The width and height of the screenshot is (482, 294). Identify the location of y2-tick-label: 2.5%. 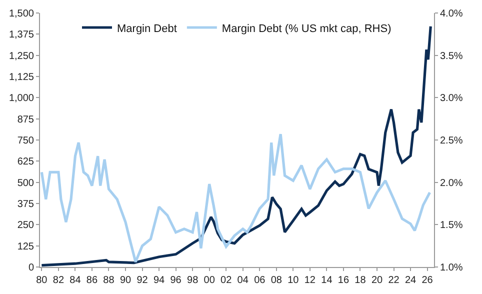
(451, 141).